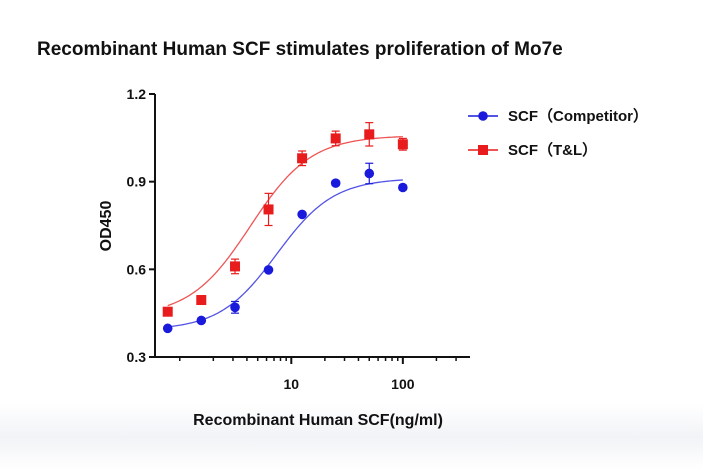 Image resolution: width=703 pixels, height=470 pixels. I want to click on x-tick-label: 10, so click(292, 384).